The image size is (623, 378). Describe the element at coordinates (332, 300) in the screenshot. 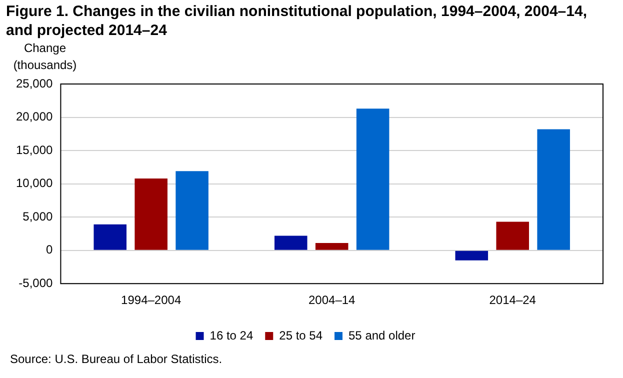

I see `x-tick-label: 2004–14` at that location.